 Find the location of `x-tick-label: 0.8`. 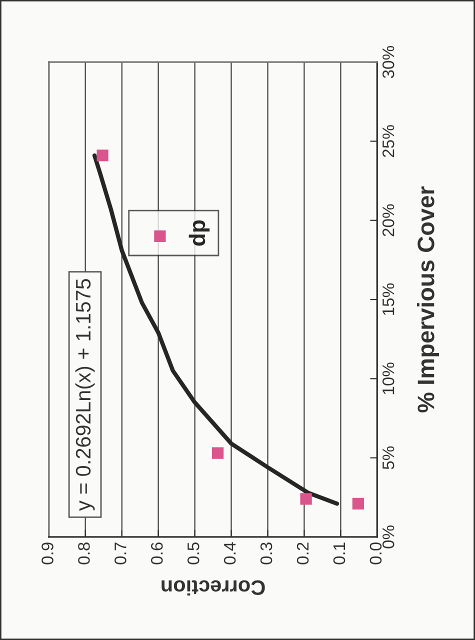

x-tick-label: 0.8 is located at coordinates (84, 553).